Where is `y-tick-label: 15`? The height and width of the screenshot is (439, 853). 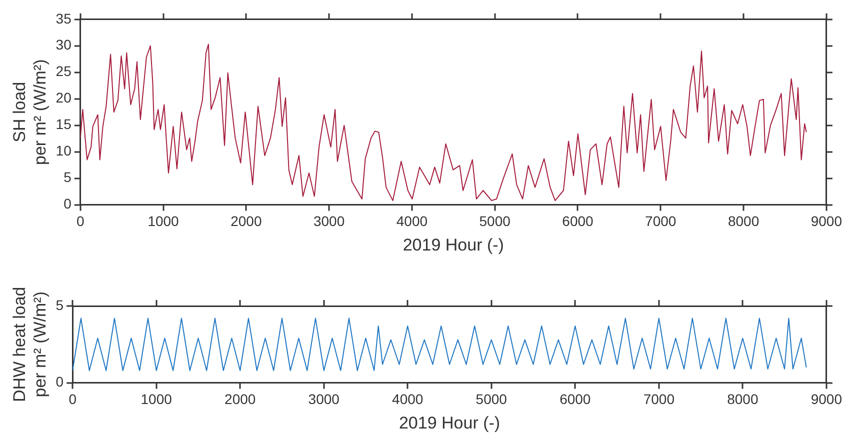 y-tick-label: 15 is located at coordinates (64, 124).